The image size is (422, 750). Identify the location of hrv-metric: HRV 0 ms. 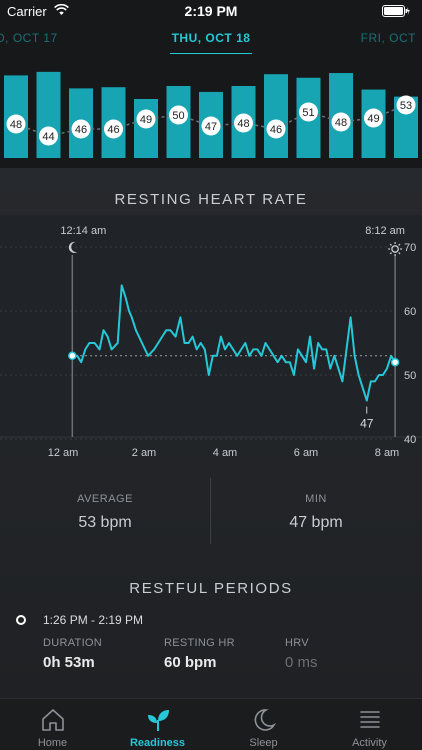
(301, 654).